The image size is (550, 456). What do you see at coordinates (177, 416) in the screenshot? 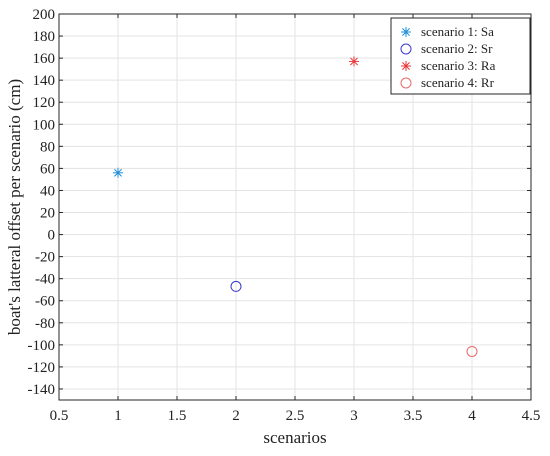
I see `x-tick-label: 1.5` at bounding box center [177, 416].